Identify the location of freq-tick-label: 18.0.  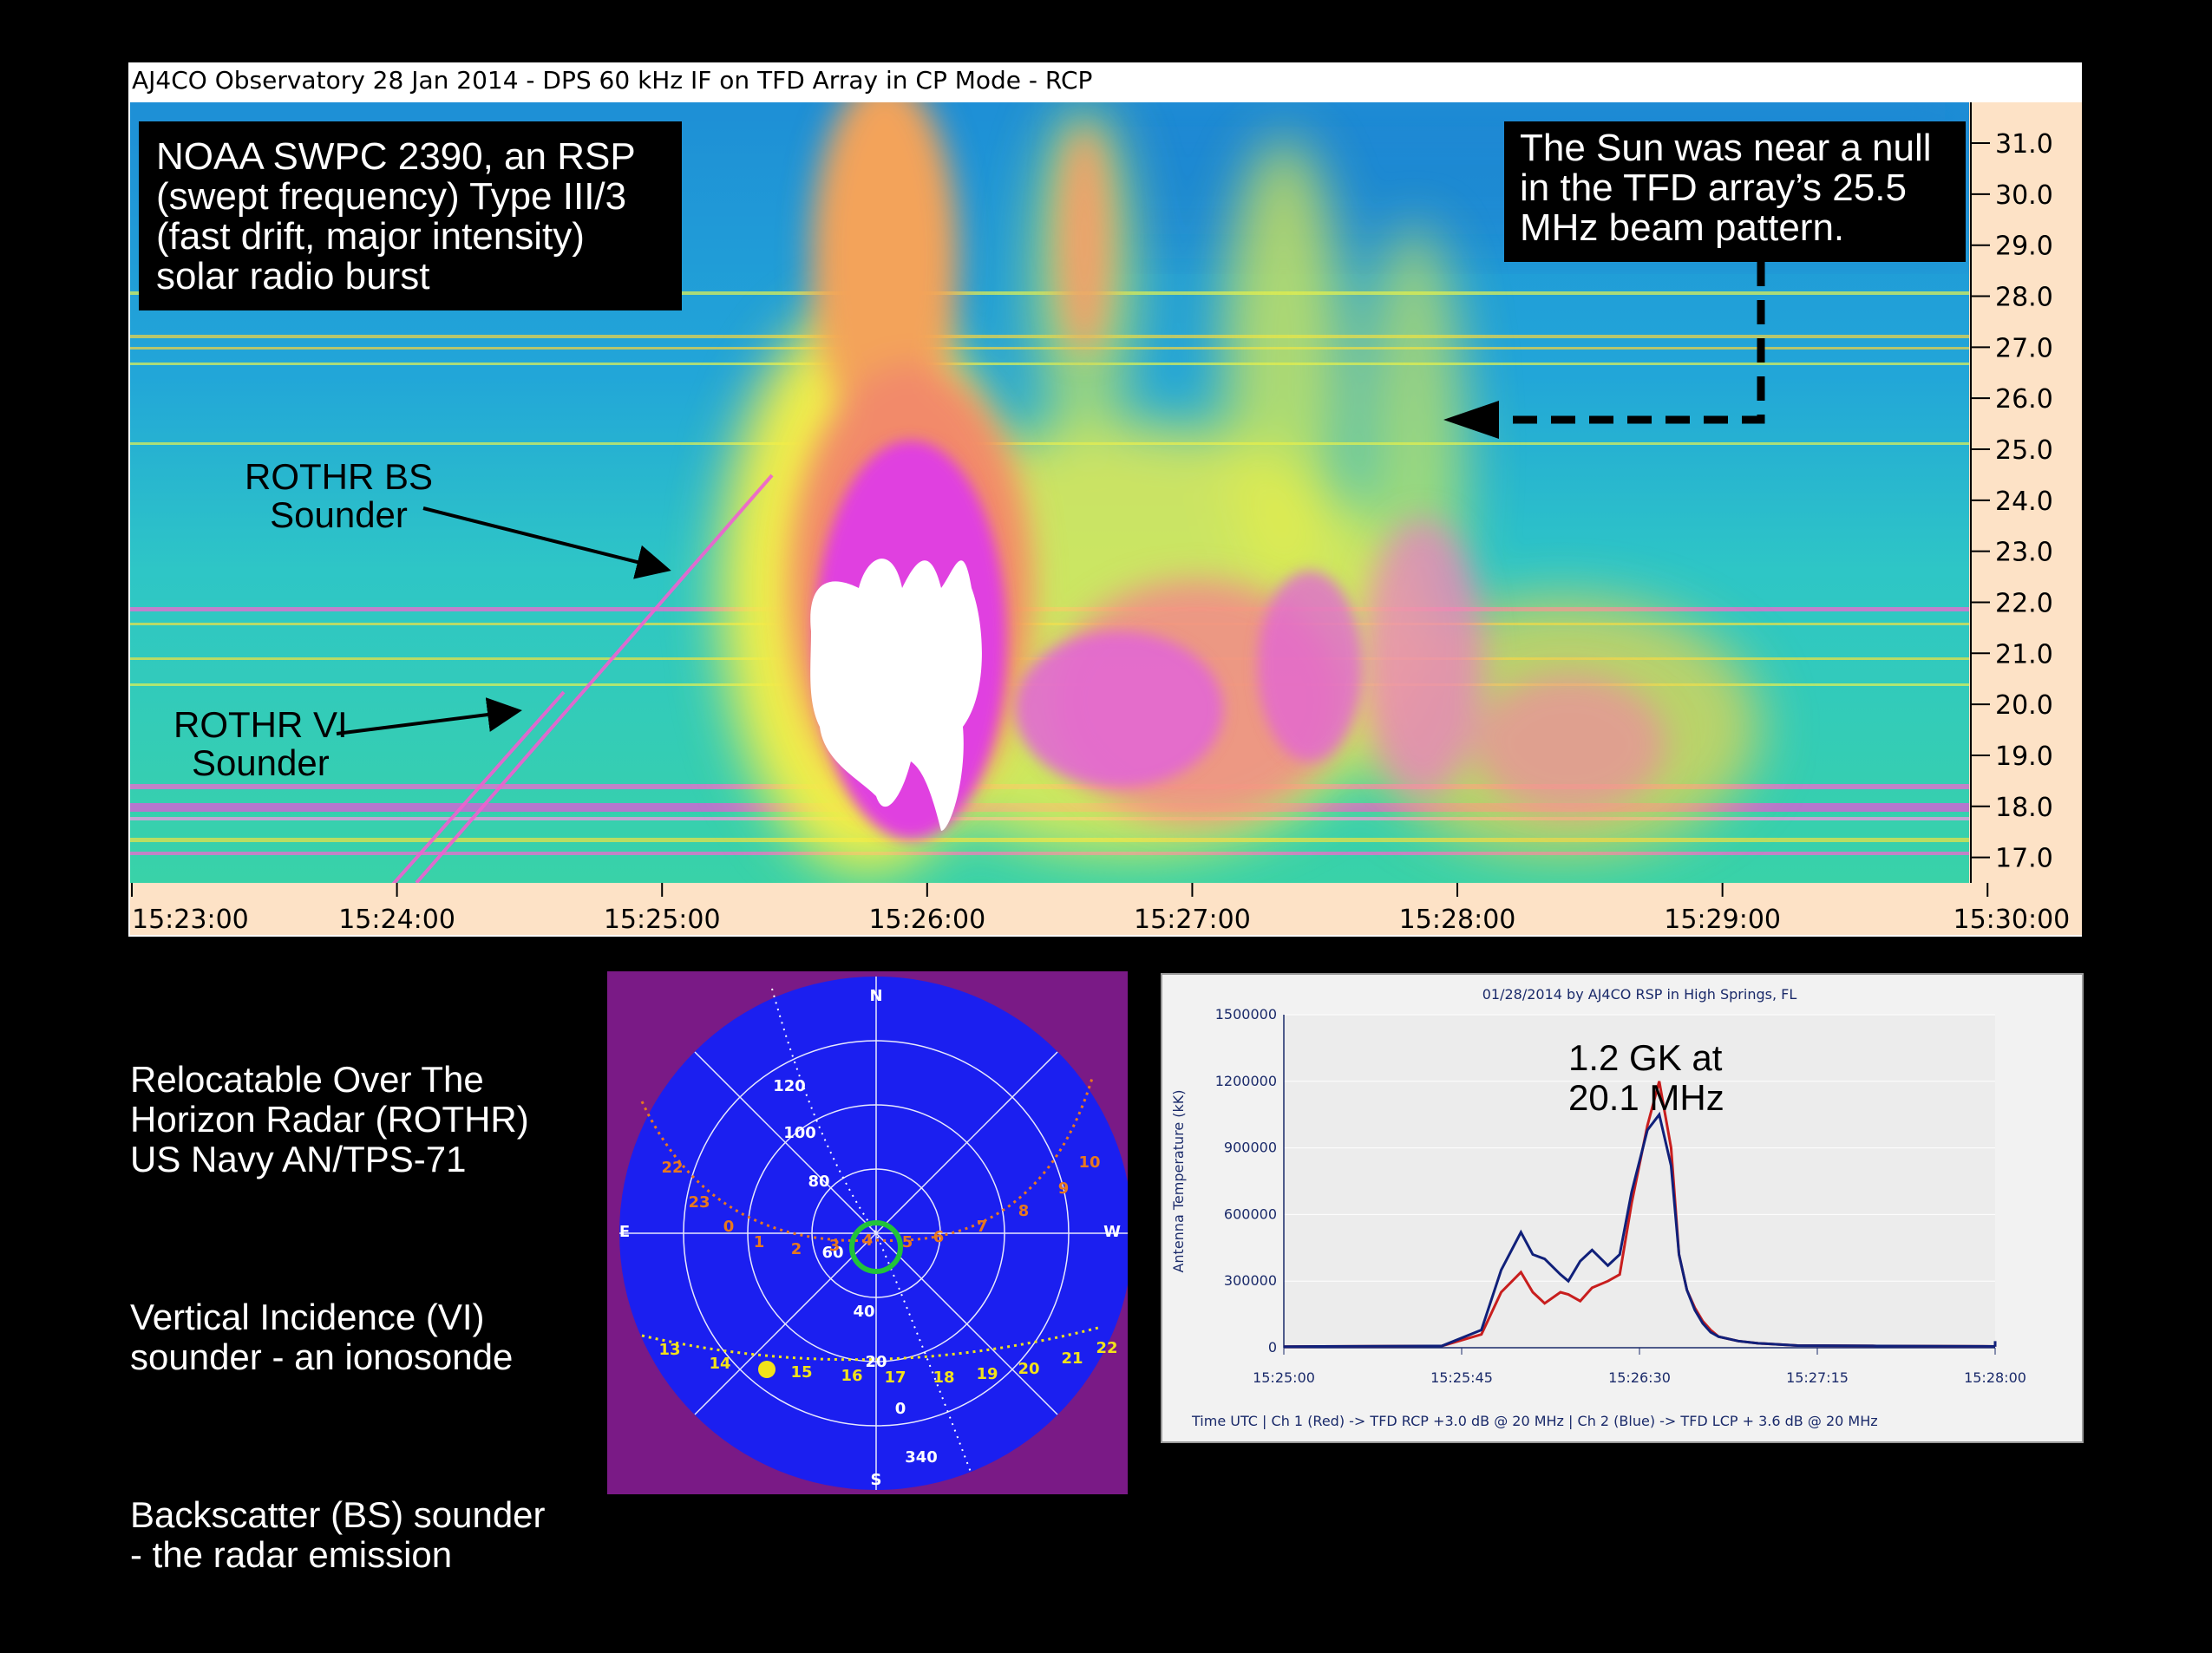
(2024, 808).